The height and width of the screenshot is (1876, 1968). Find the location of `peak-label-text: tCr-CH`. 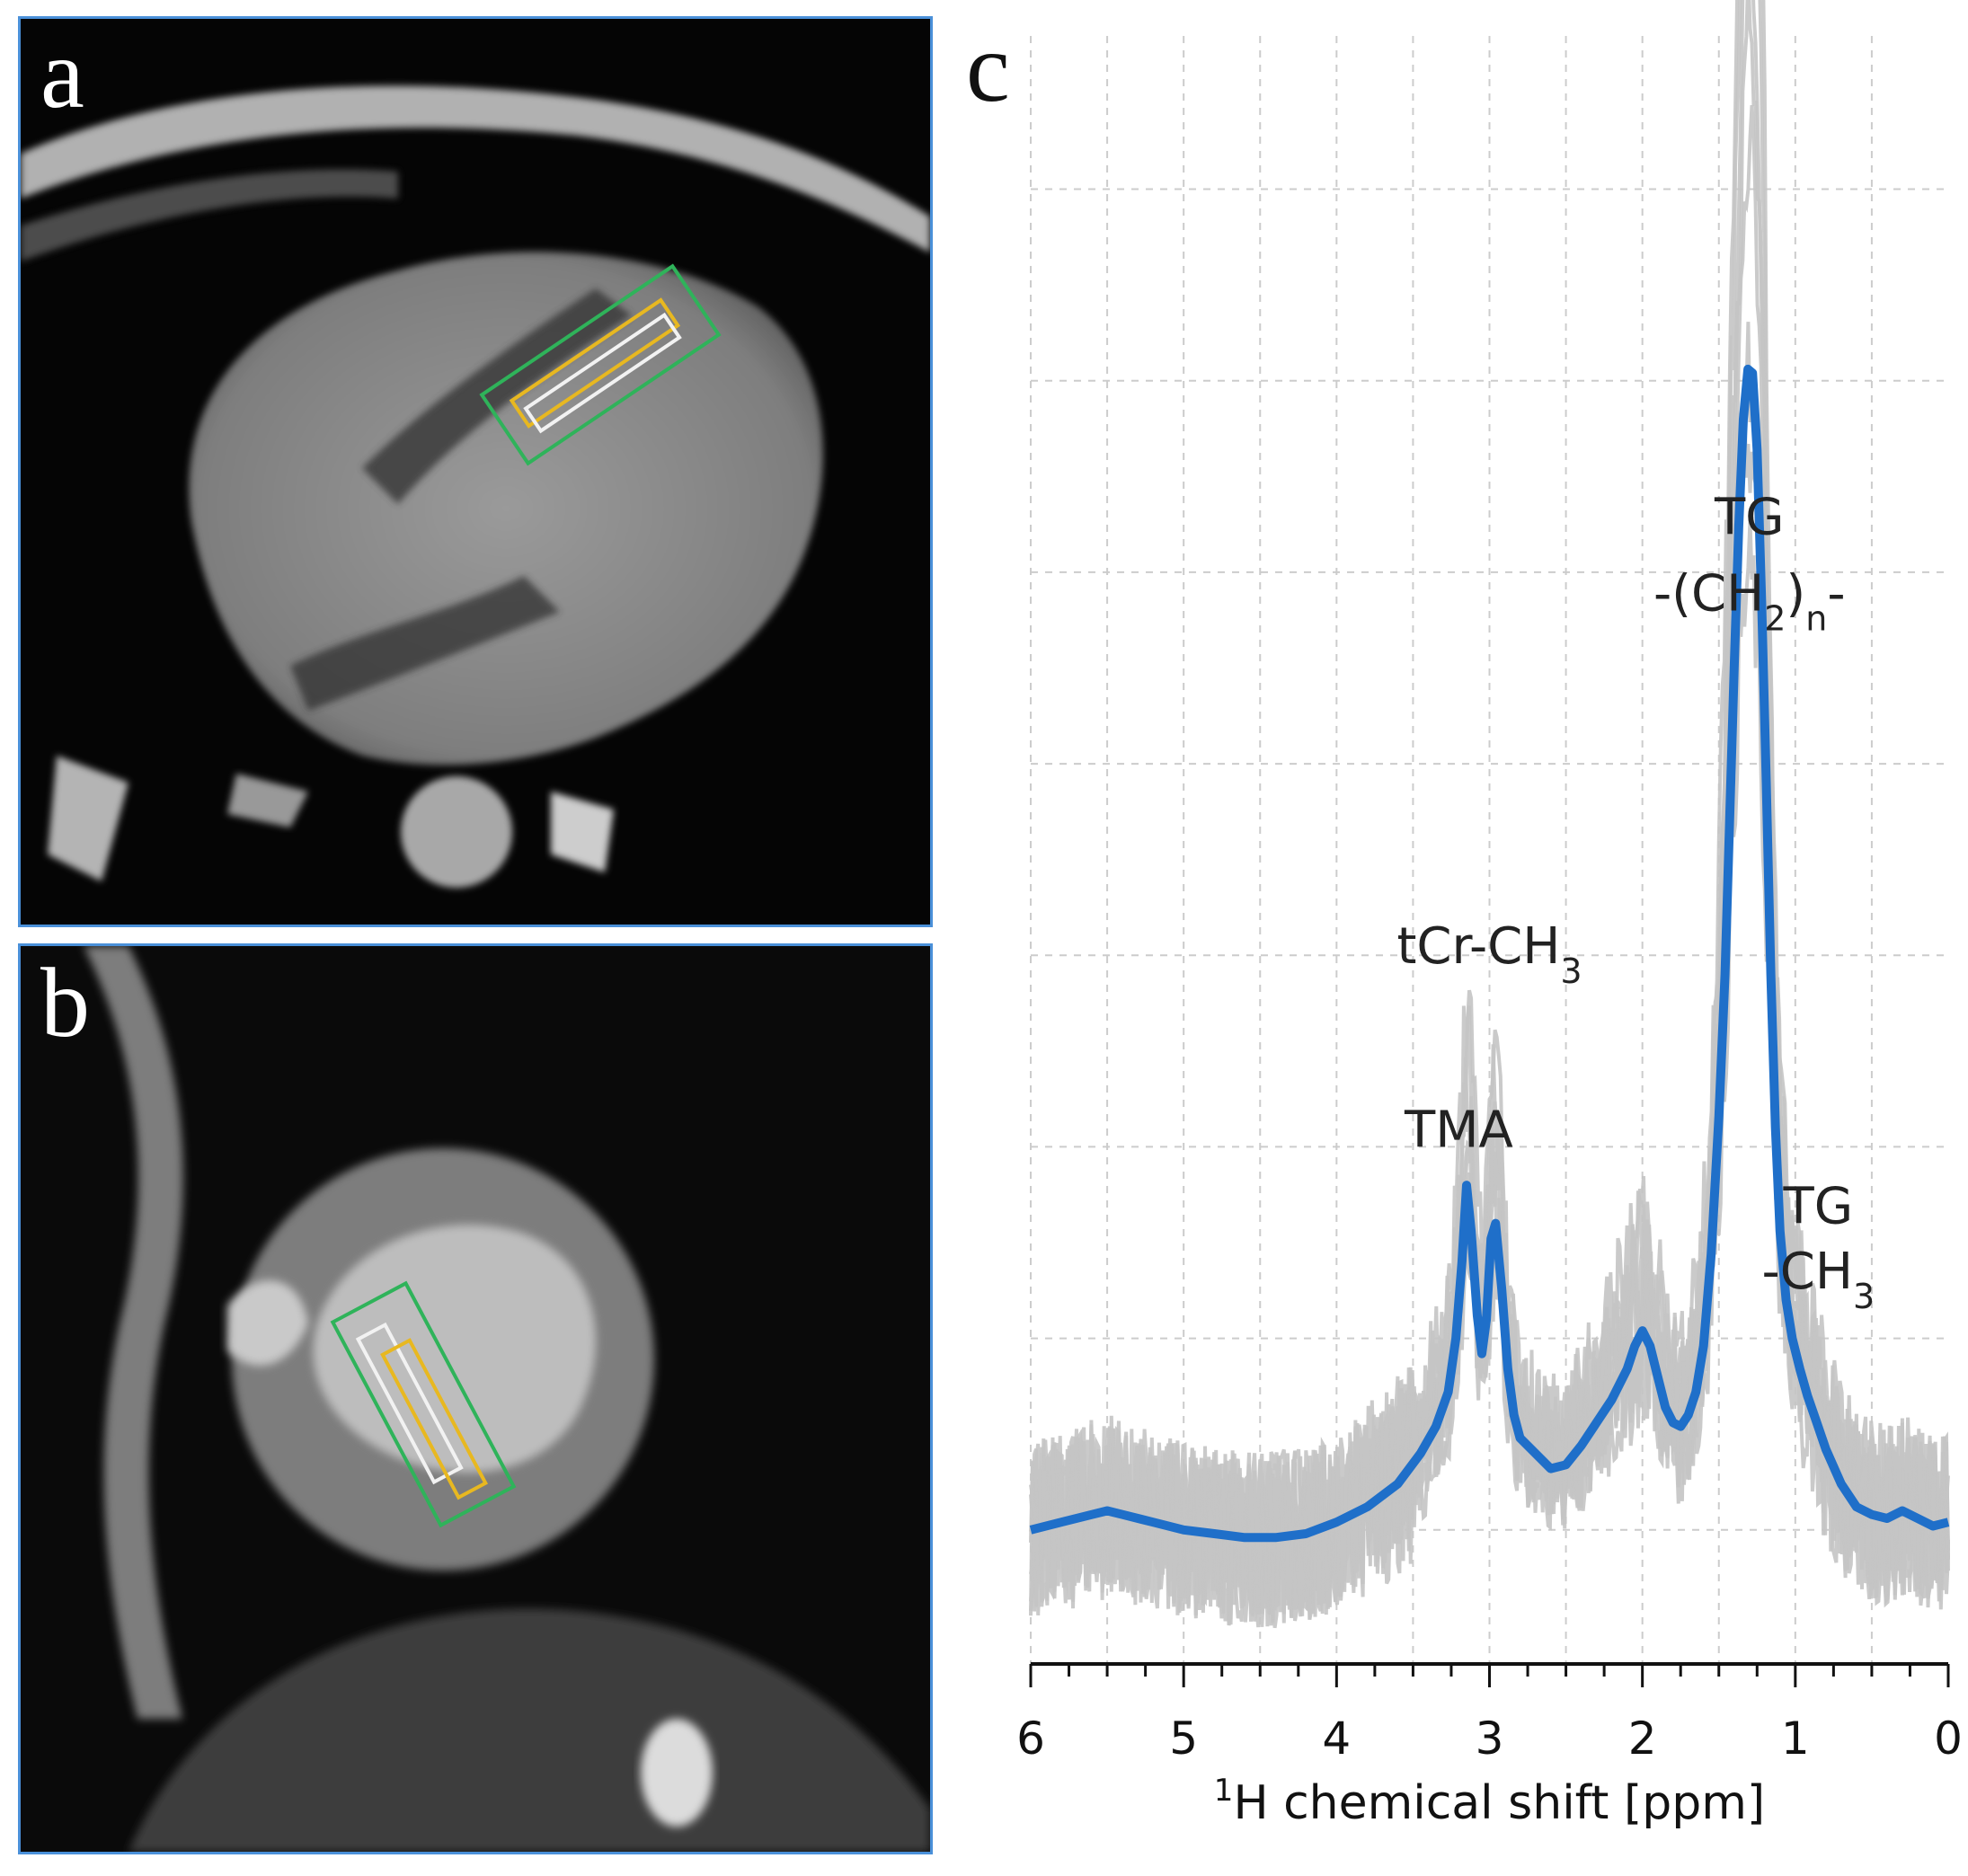

peak-label-text: tCr-CH is located at coordinates (1478, 947).